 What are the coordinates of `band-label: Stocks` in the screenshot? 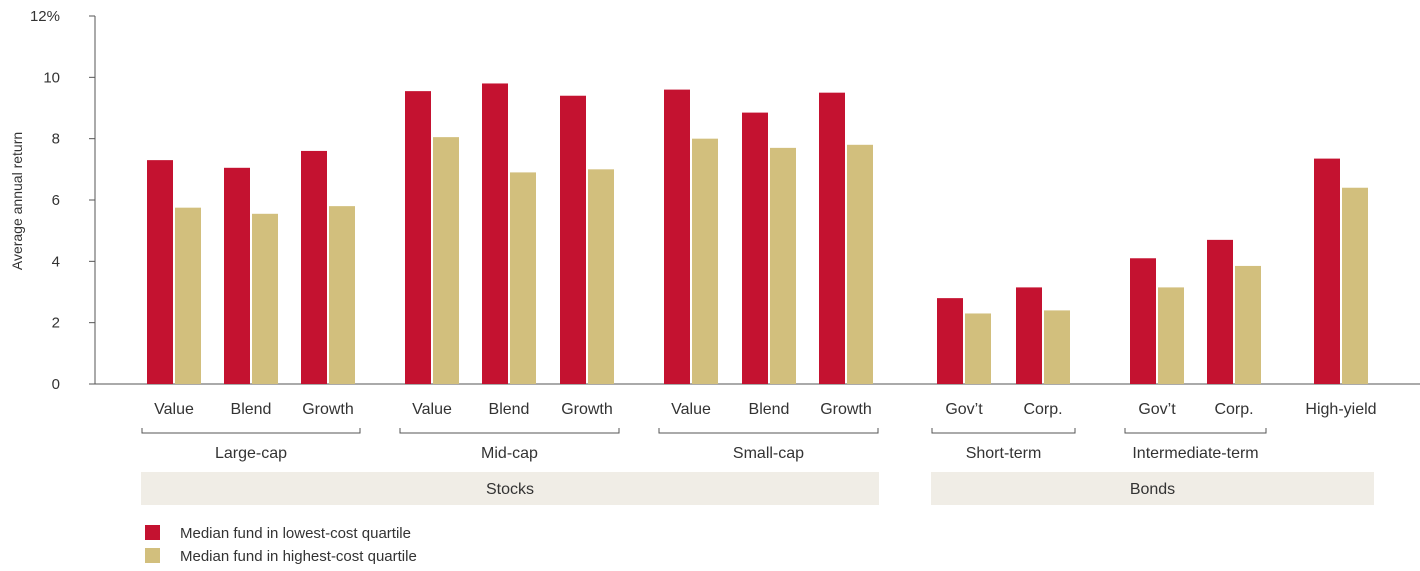 It's located at (510, 489).